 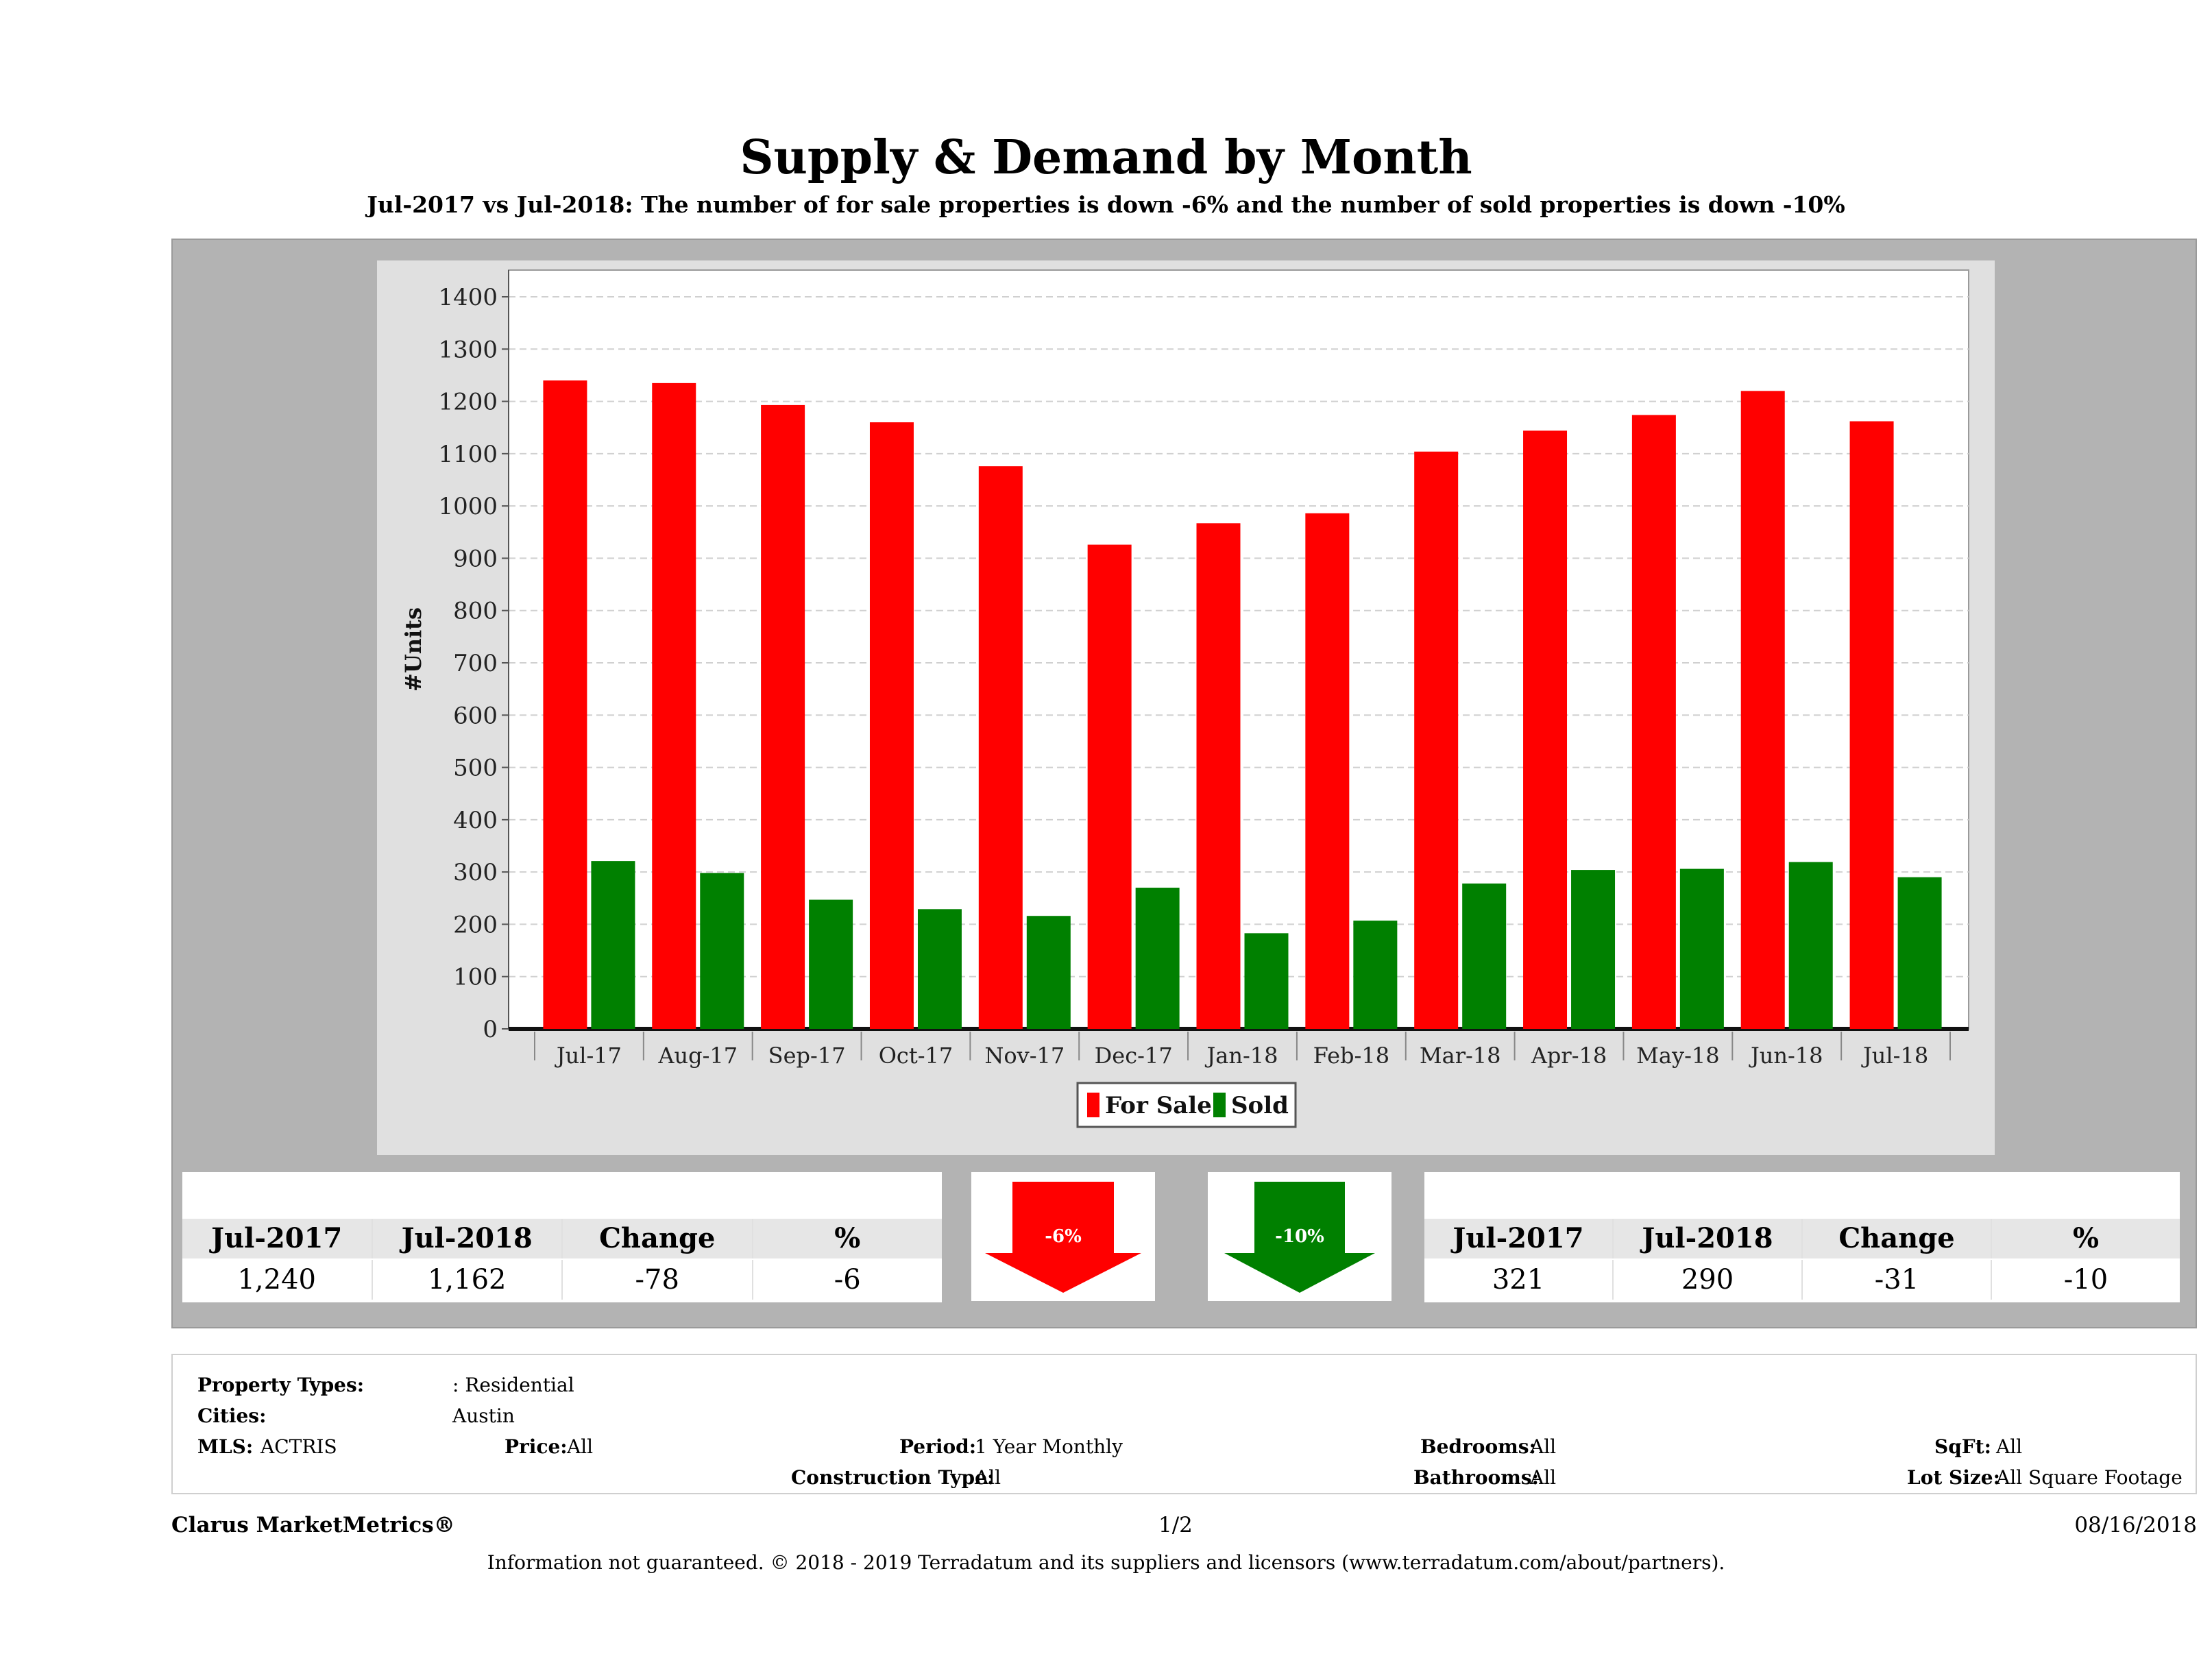 What do you see at coordinates (1677, 1056) in the screenshot?
I see `x-tick-label: May-18` at bounding box center [1677, 1056].